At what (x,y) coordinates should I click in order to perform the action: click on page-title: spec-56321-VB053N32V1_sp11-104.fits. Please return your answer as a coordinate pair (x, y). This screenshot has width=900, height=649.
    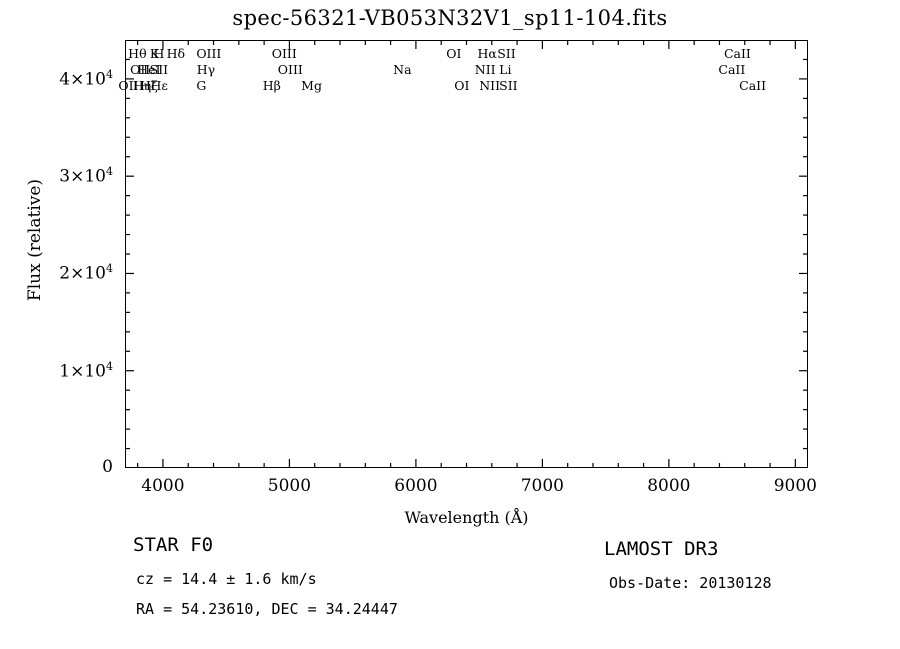
    Looking at the image, I should click on (450, 18).